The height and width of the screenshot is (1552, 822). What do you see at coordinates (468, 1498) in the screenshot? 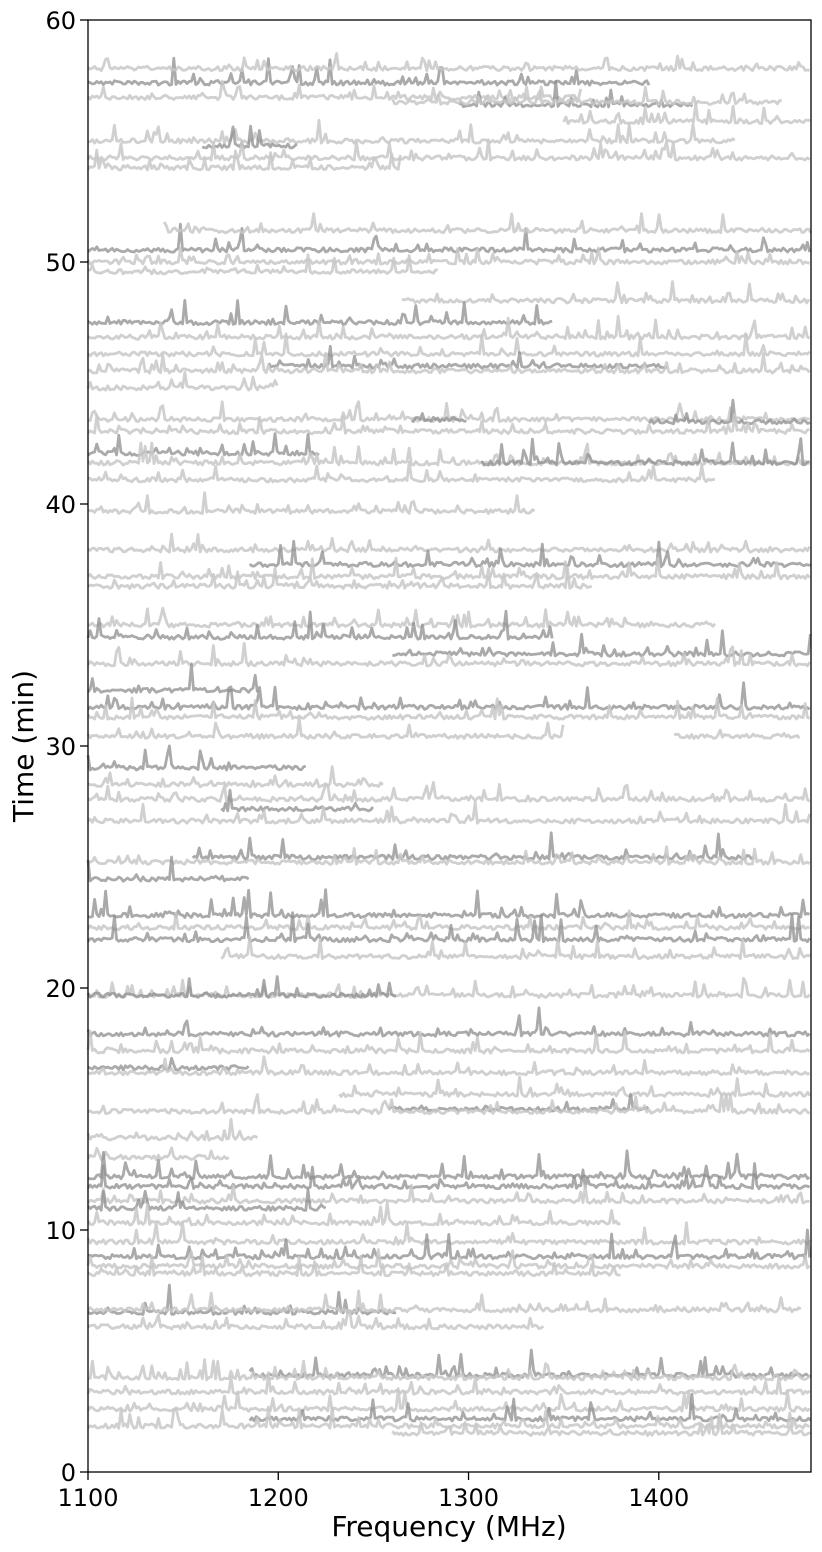
I see `x-tick-label: 1300` at bounding box center [468, 1498].